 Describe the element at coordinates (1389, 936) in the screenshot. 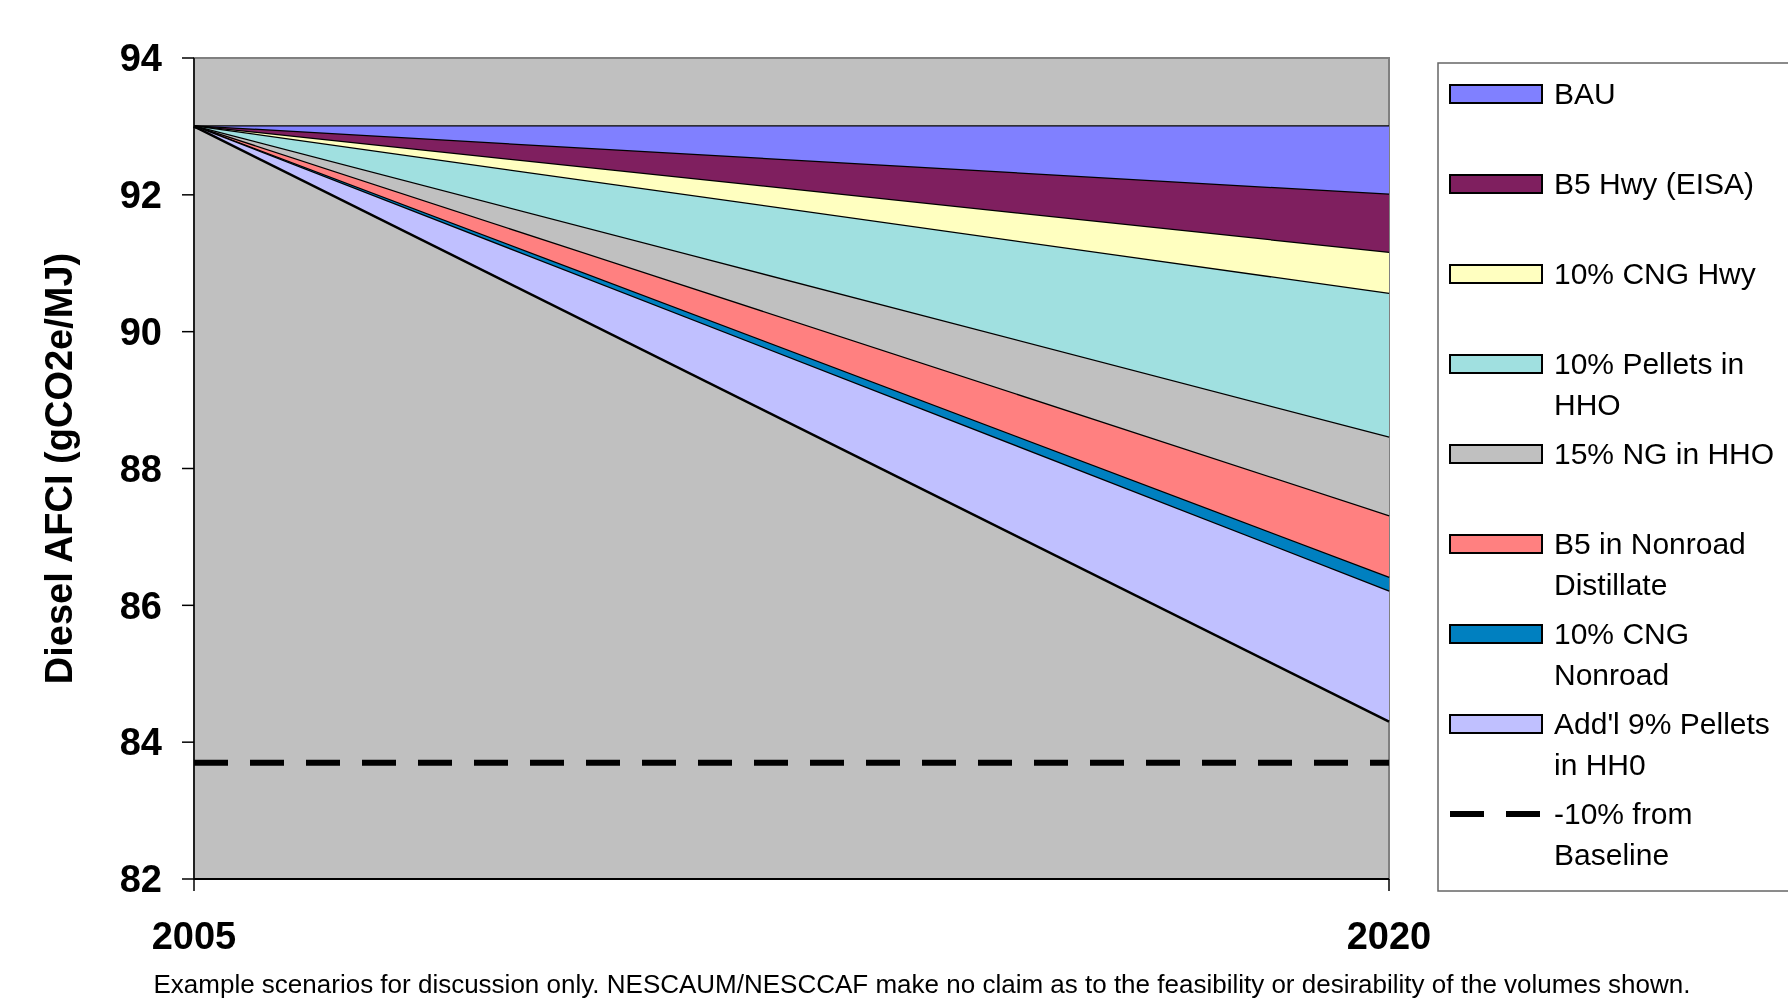

I see `x-tick-label: 2020` at that location.